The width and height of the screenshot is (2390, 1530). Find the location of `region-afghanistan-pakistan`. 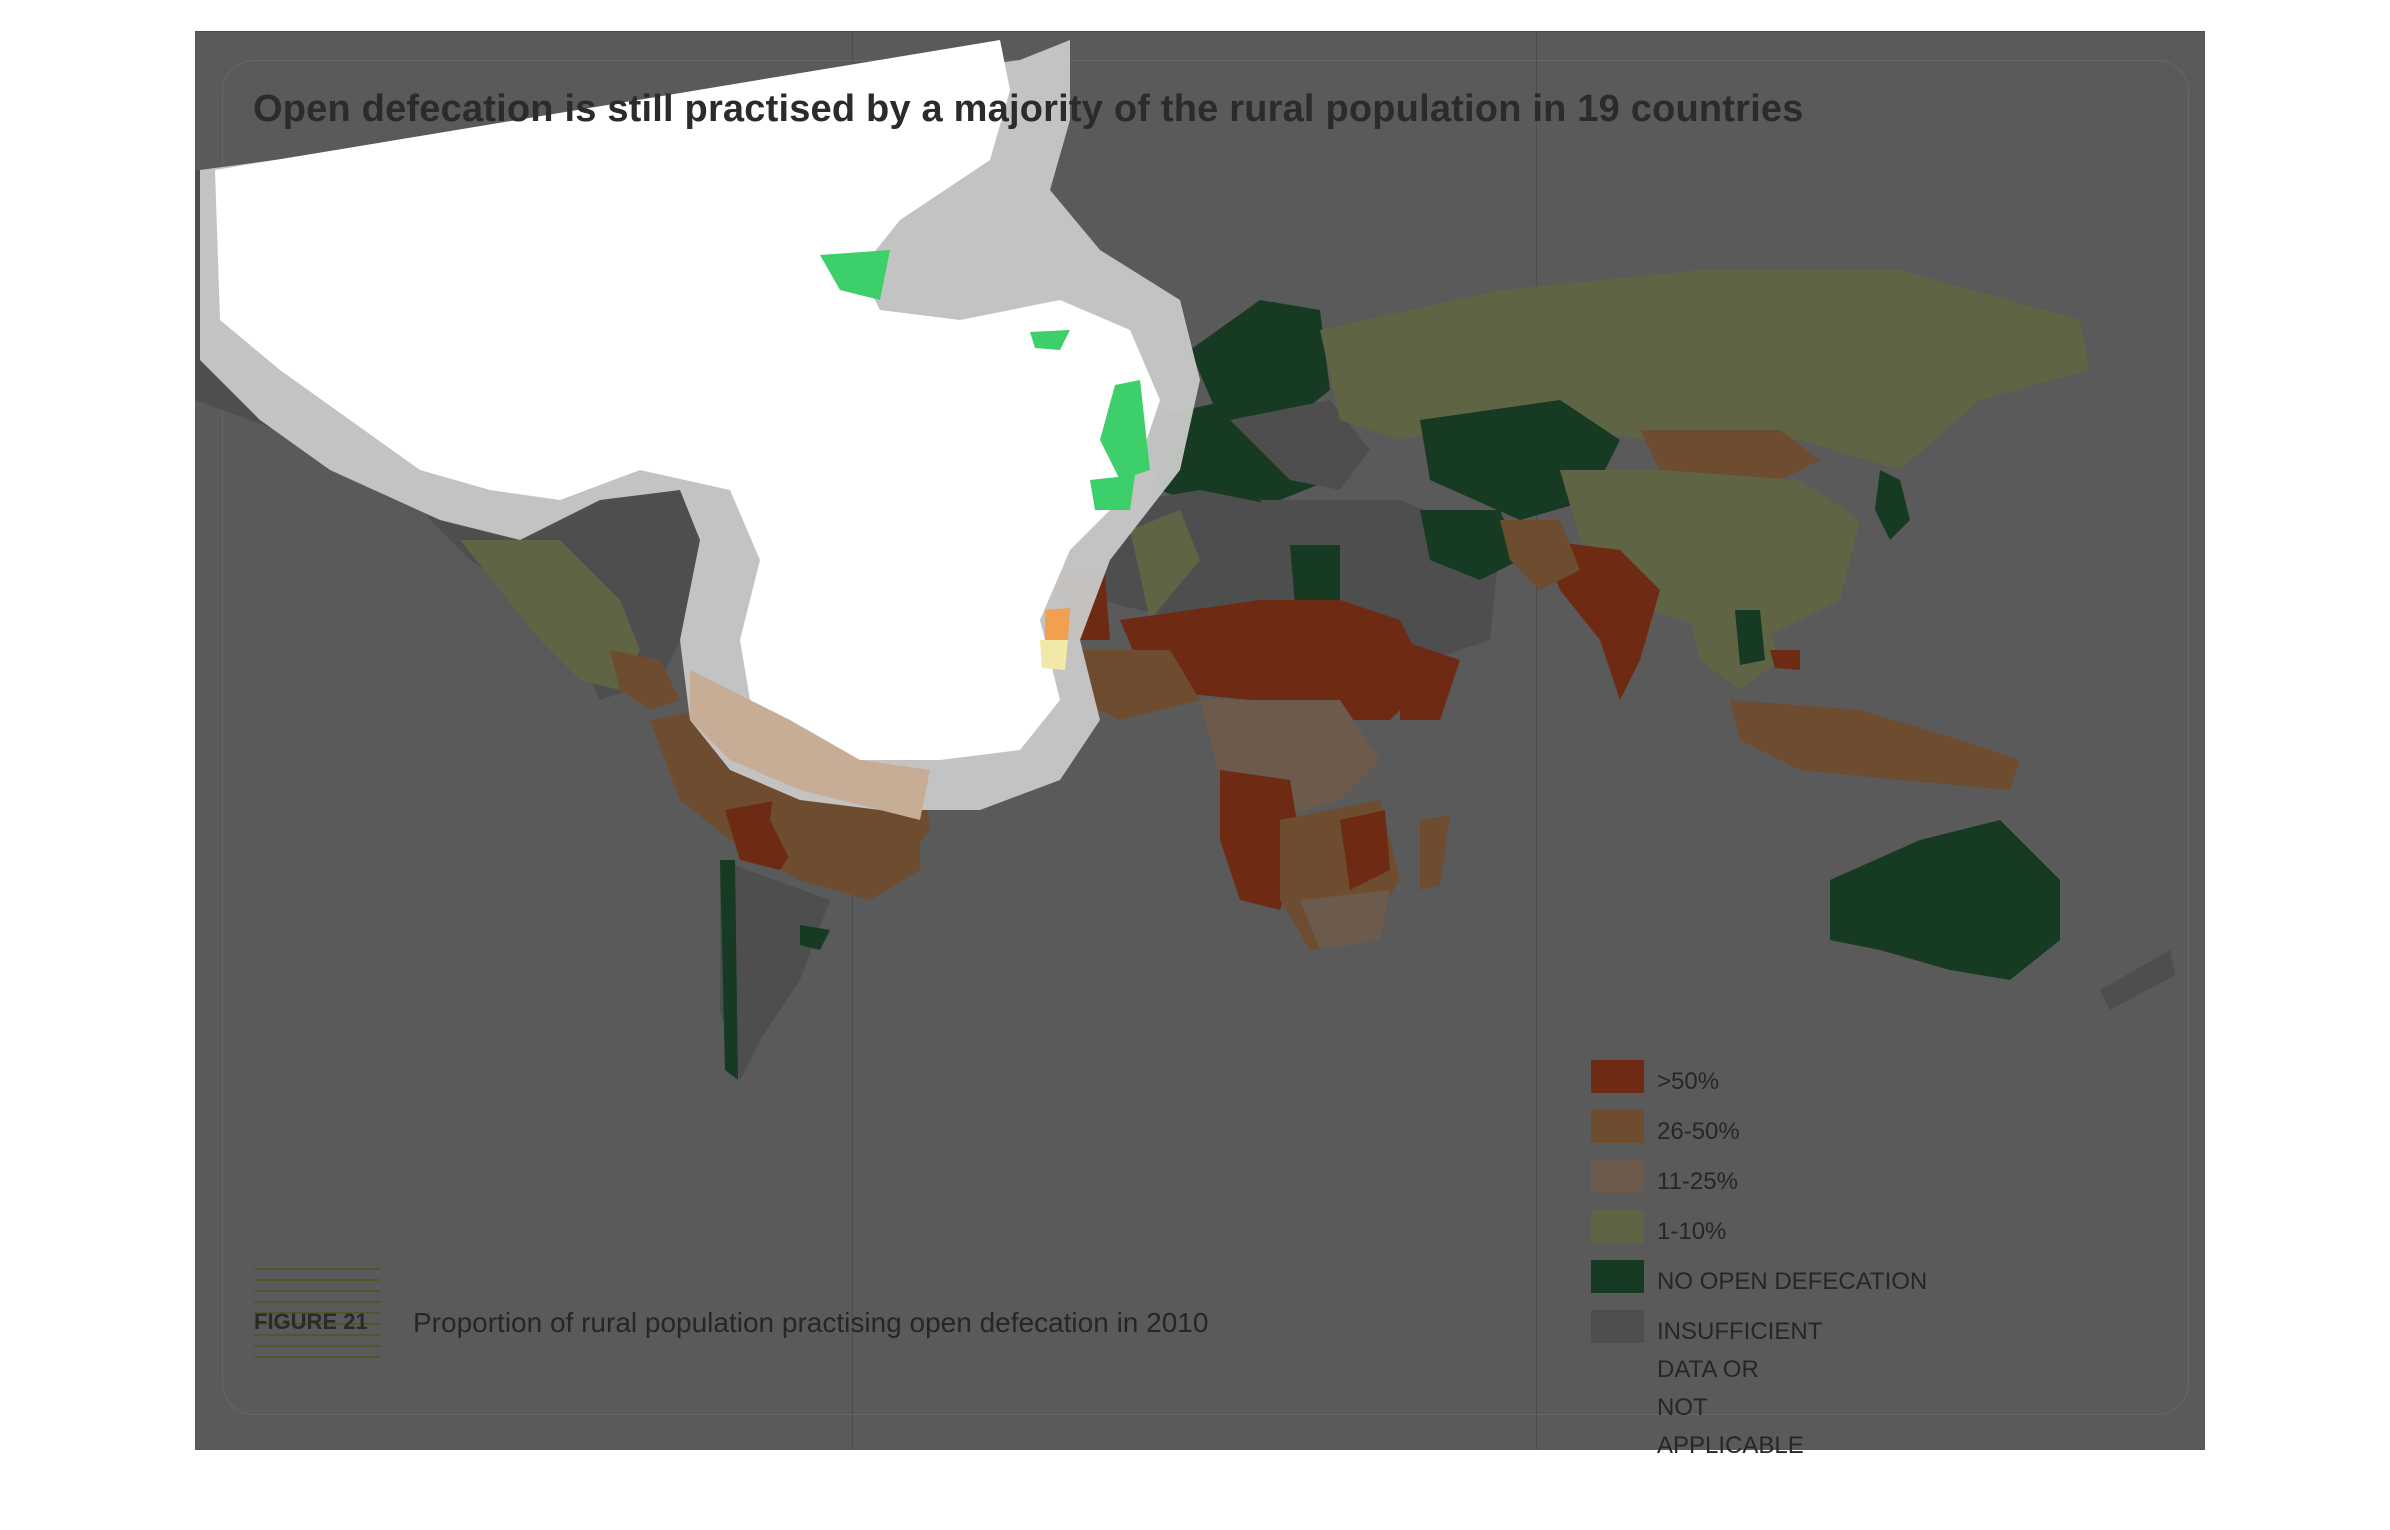

region-afghanistan-pakistan is located at coordinates (1540, 555).